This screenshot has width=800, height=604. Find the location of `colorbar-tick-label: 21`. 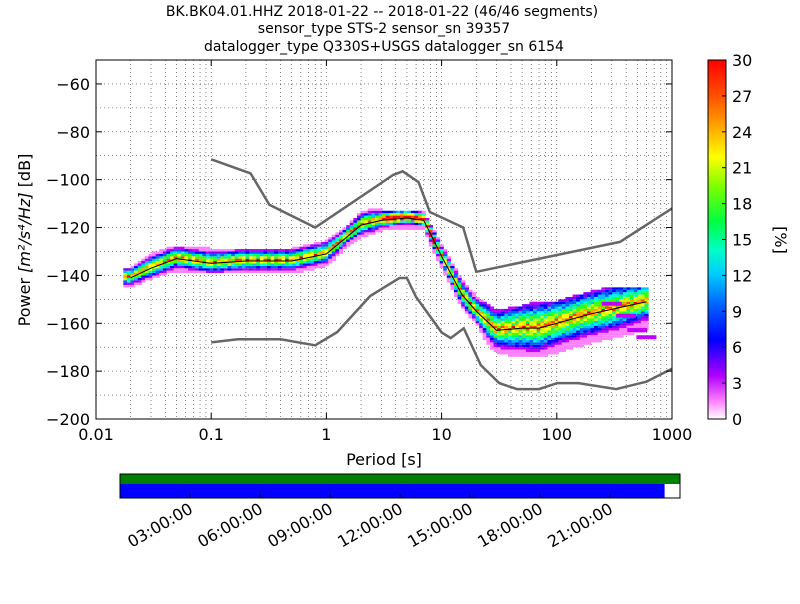

colorbar-tick-label: 21 is located at coordinates (742, 168).